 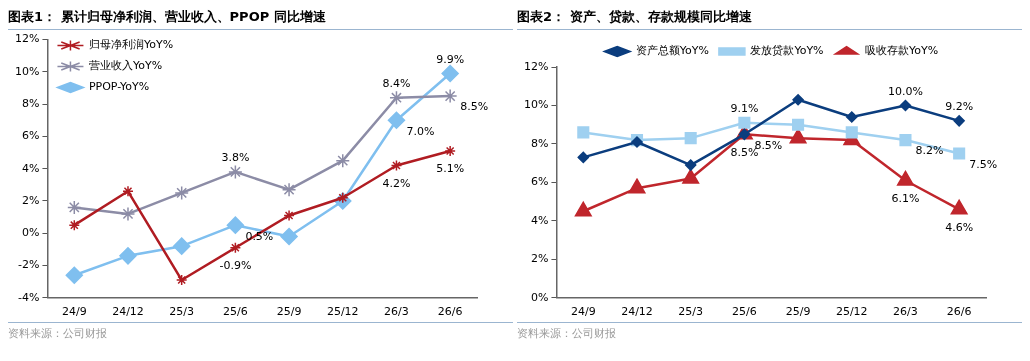 What do you see at coordinates (420, 131) in the screenshot?
I see `data-label: 7.0%` at bounding box center [420, 131].